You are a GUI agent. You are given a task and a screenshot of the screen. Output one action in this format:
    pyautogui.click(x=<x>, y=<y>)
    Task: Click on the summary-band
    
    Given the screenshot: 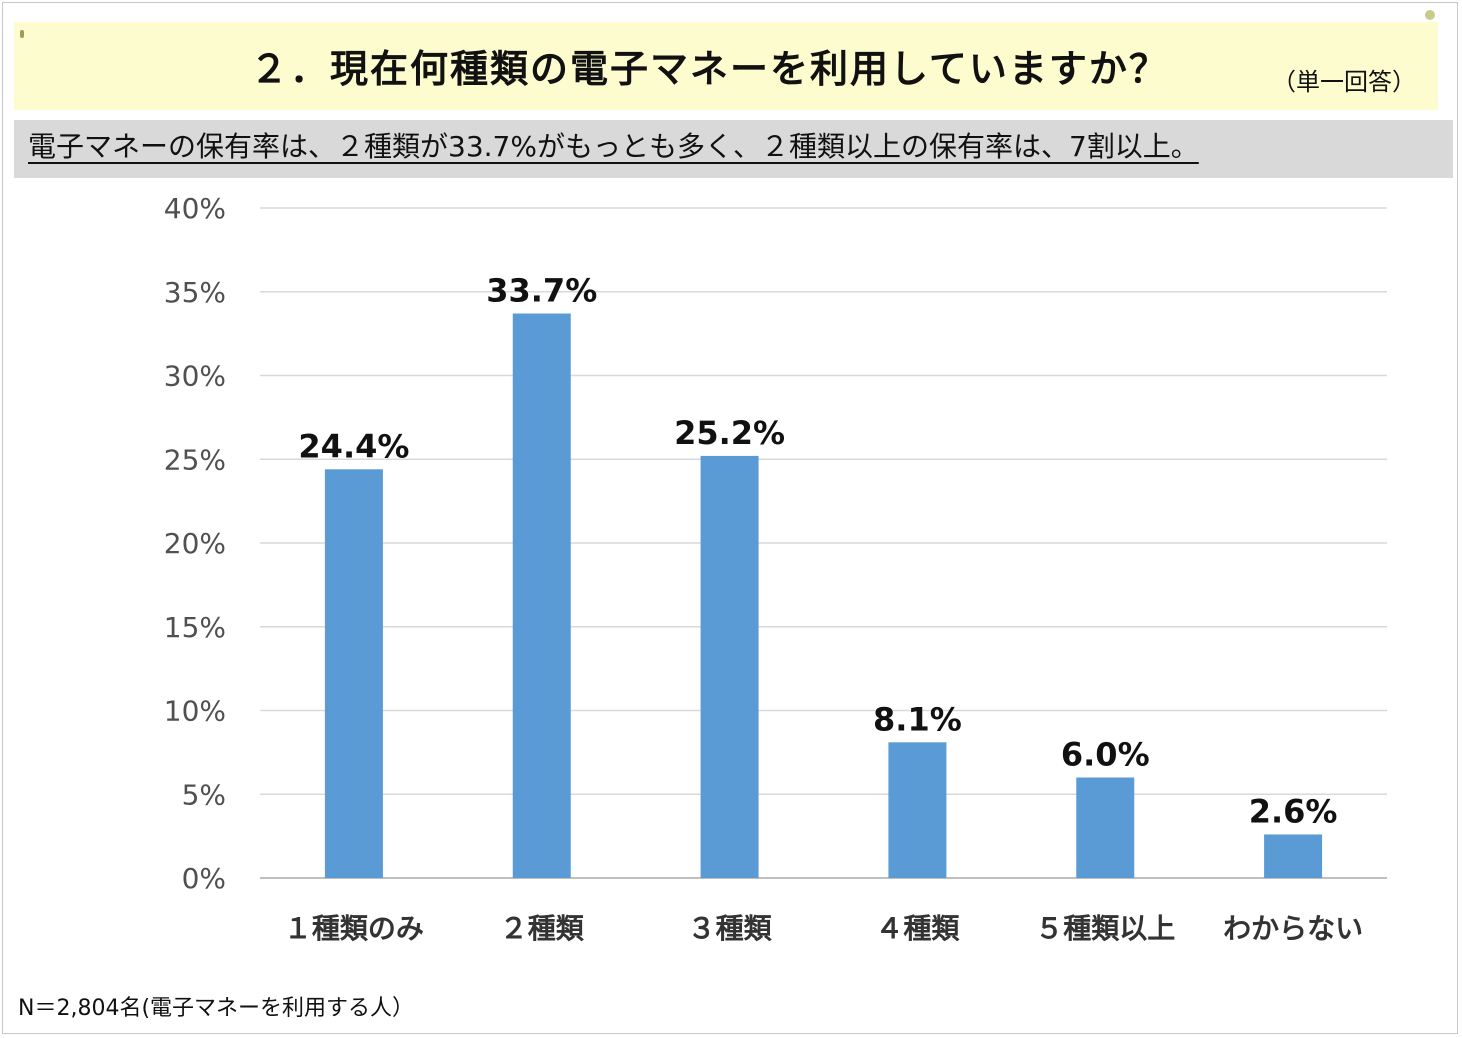 What is the action you would take?
    pyautogui.click(x=733, y=149)
    